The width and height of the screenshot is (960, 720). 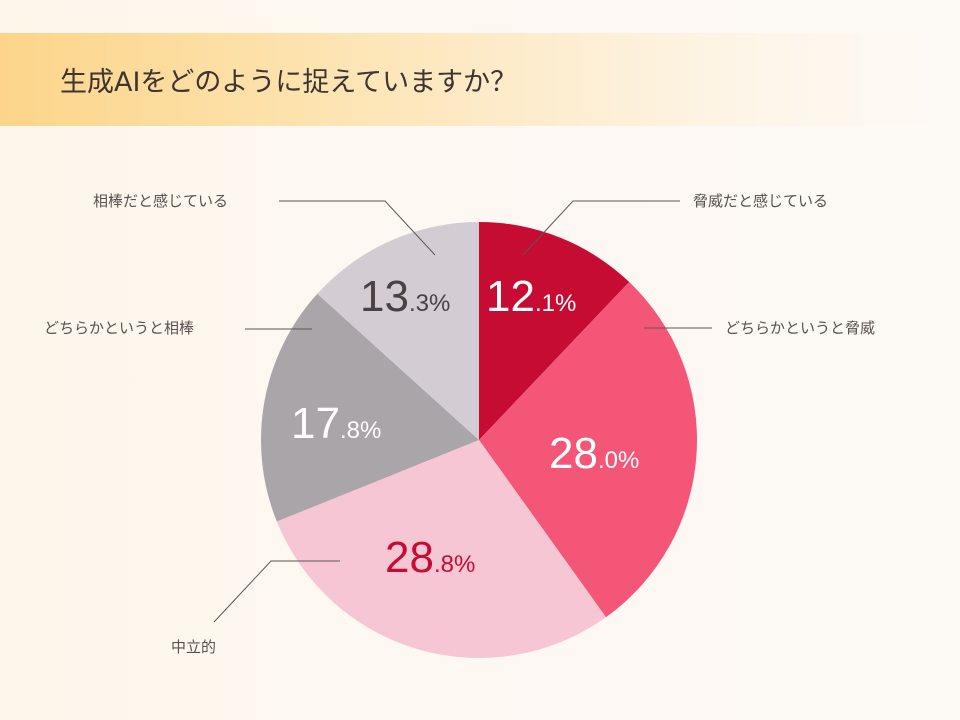 I want to click on slice-threat, so click(x=554, y=331).